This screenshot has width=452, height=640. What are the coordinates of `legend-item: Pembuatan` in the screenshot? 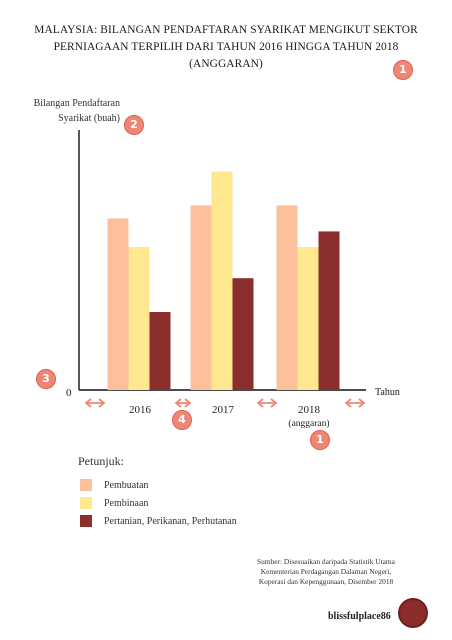 It's located at (114, 485).